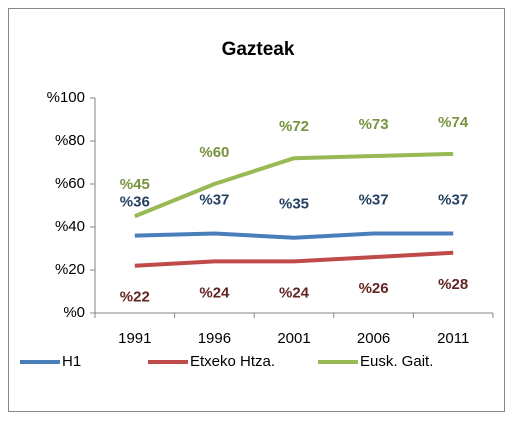 The width and height of the screenshot is (515, 421). I want to click on x-tick-label: 1996, so click(214, 338).